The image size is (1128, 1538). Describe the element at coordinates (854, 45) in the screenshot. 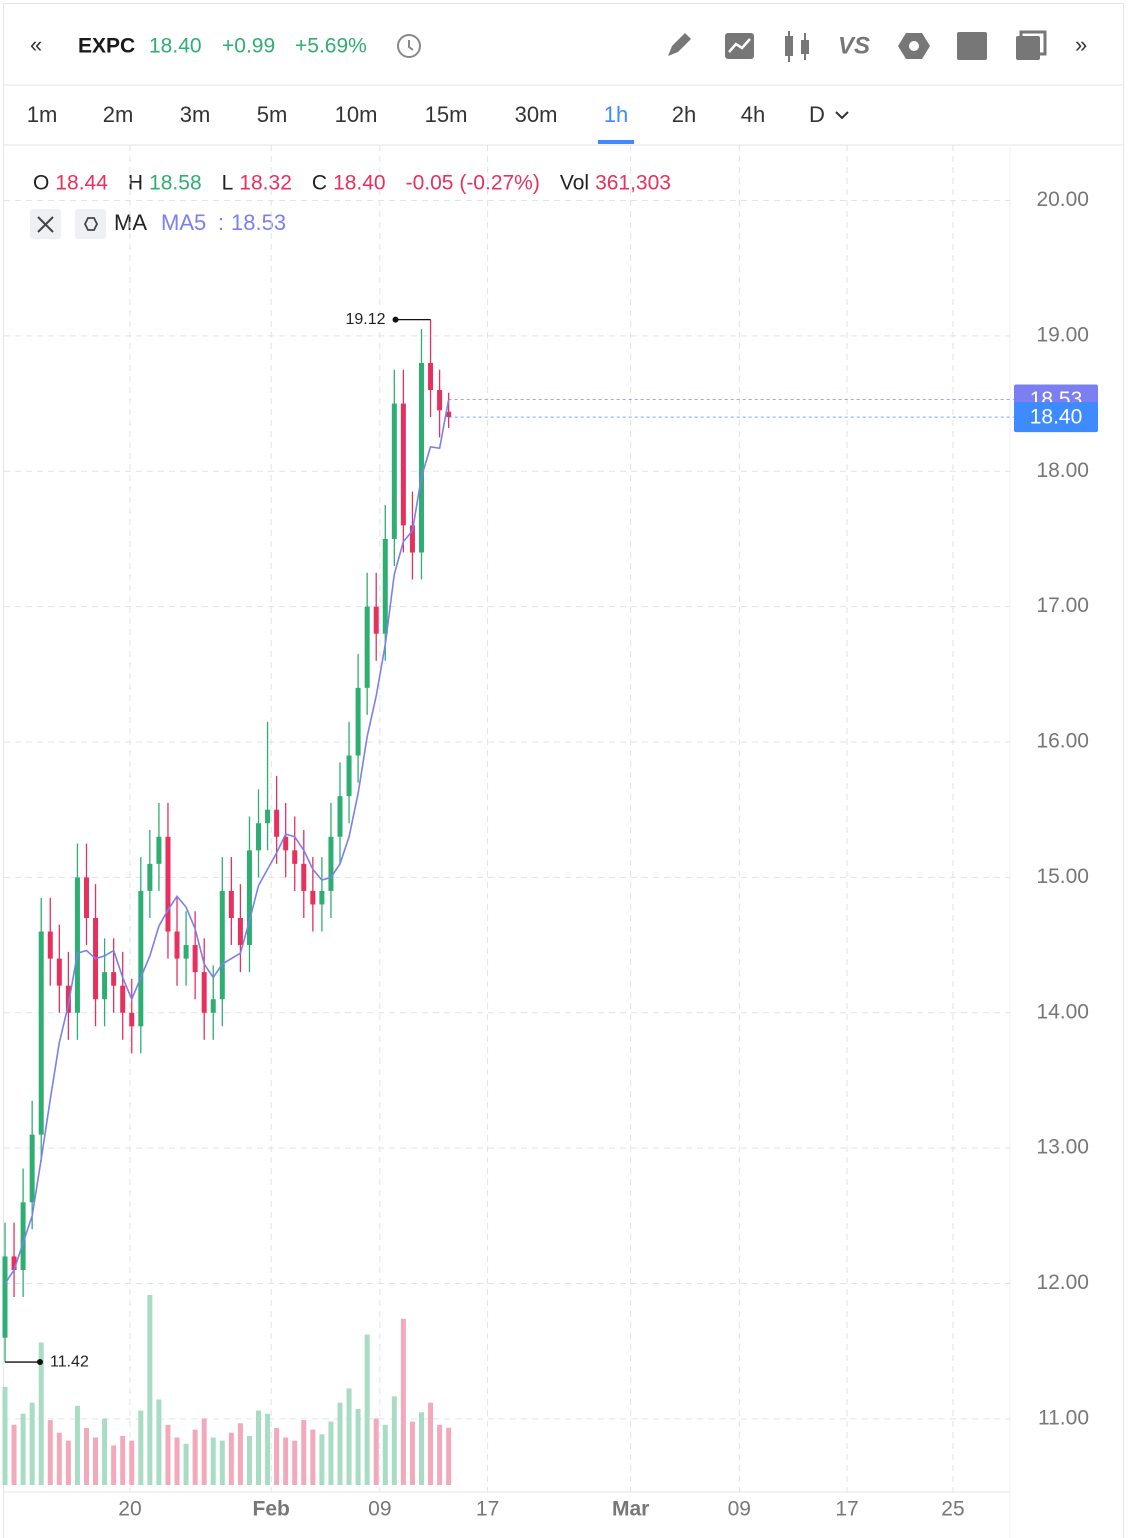

I see `compare-icon: VS` at that location.